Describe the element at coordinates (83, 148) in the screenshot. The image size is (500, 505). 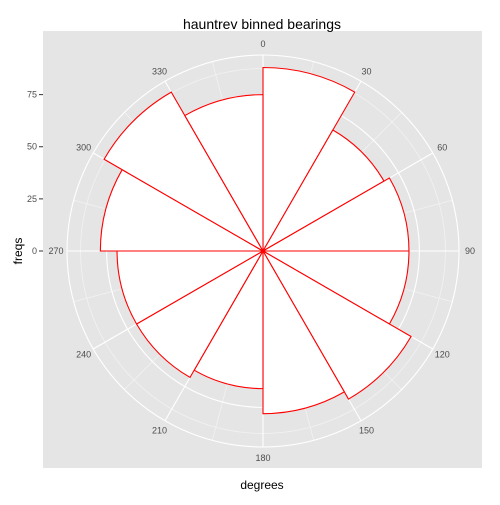
I see `angle-tick-label: 300` at that location.